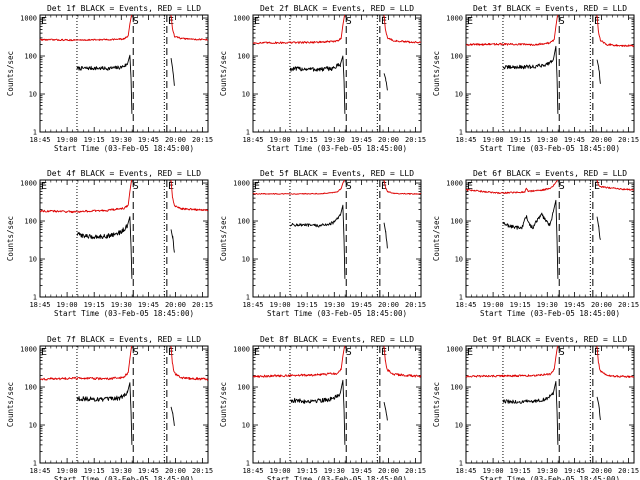 Image resolution: width=640 pixels, height=480 pixels. Describe the element at coordinates (337, 339) in the screenshot. I see `panel-title: Det 8f BLACK = Events, RED = LLD` at that location.